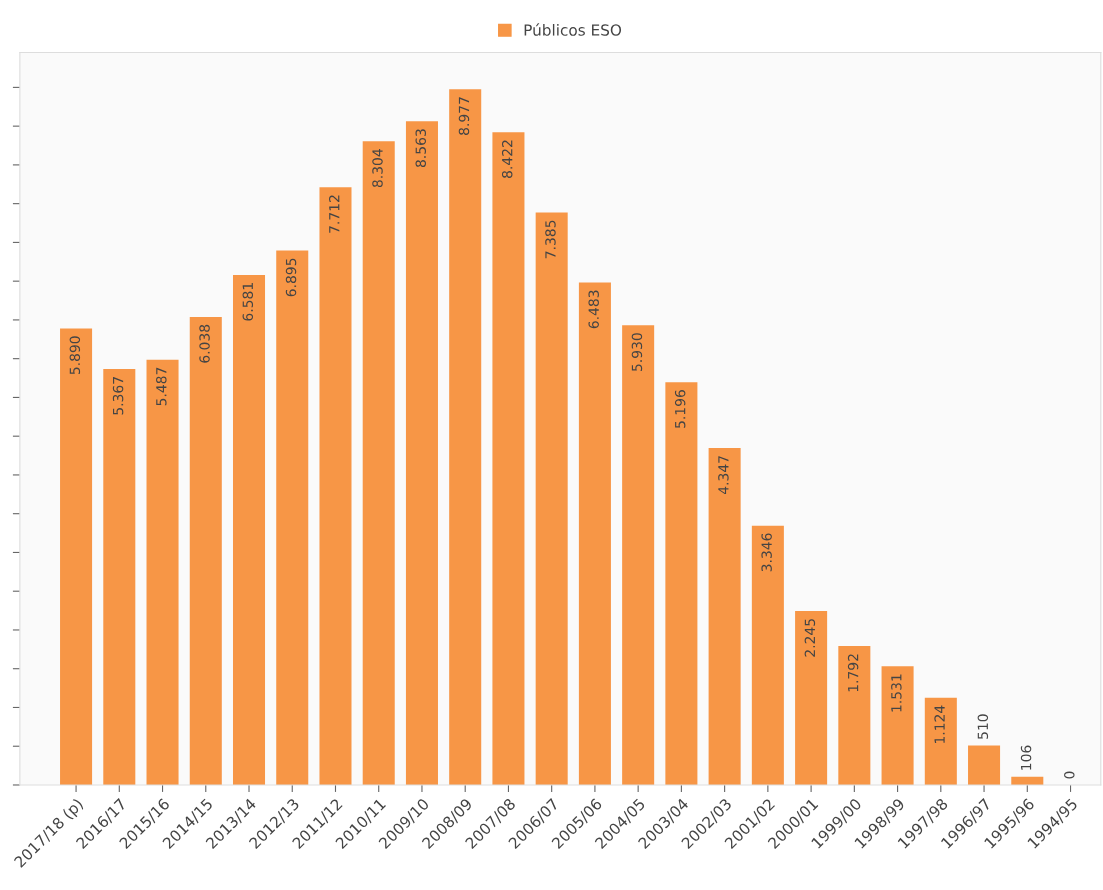 The width and height of the screenshot is (1103, 890). What do you see at coordinates (573, 29) in the screenshot?
I see `legend-label: Públicos ESO` at bounding box center [573, 29].